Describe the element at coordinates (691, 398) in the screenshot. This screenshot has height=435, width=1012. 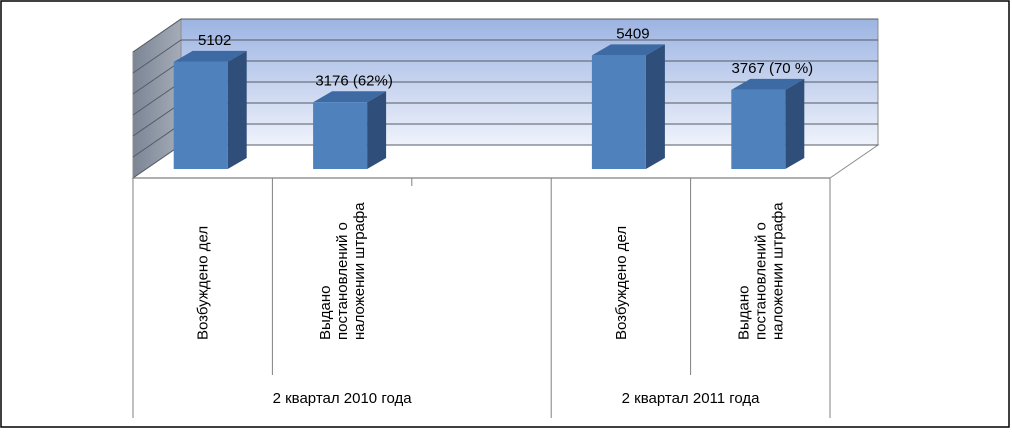
I see `group-label: 2 квартал 2011 года` at that location.